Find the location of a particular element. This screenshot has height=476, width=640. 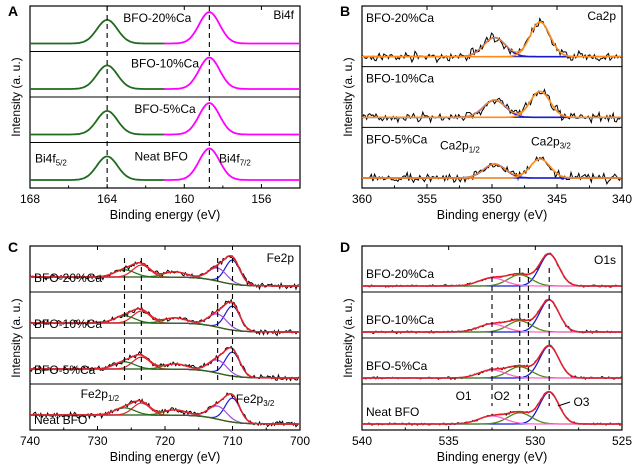

panel-b-ca2p32-label-text: Ca2p3/2 is located at coordinates (551, 142).